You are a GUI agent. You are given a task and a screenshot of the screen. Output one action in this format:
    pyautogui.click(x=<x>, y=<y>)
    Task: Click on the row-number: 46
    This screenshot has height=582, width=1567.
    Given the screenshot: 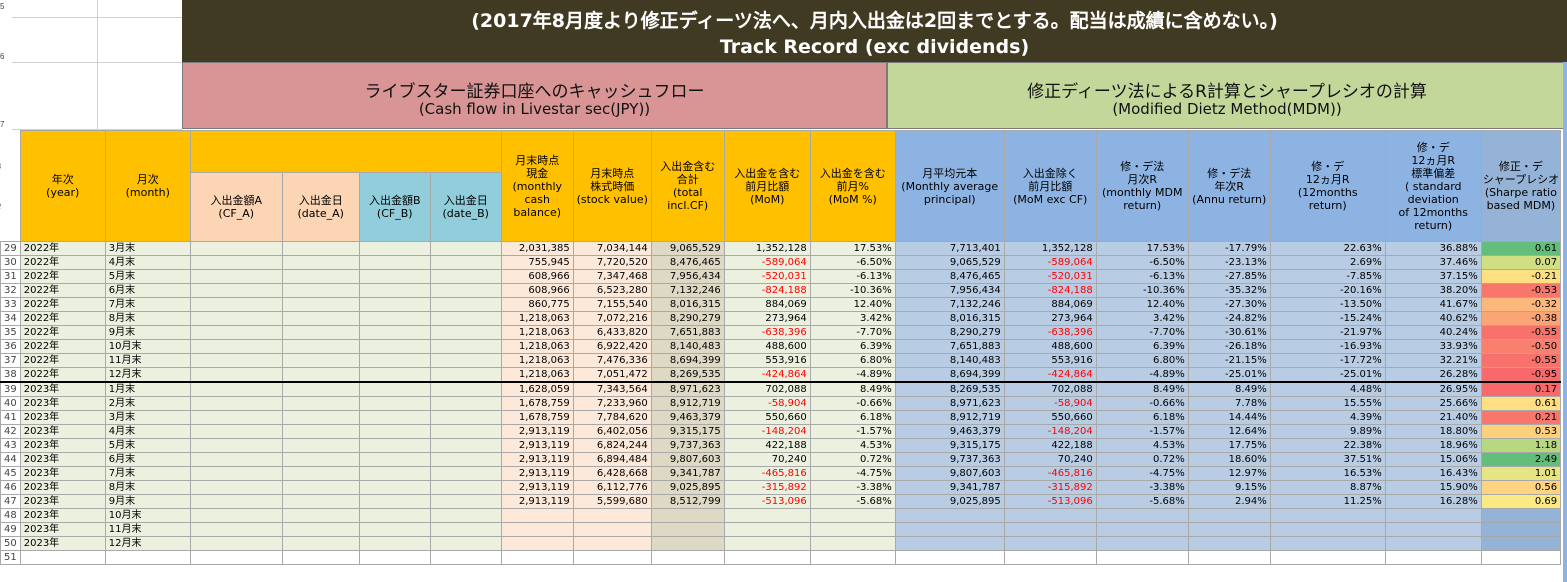 What is the action you would take?
    pyautogui.click(x=10, y=487)
    